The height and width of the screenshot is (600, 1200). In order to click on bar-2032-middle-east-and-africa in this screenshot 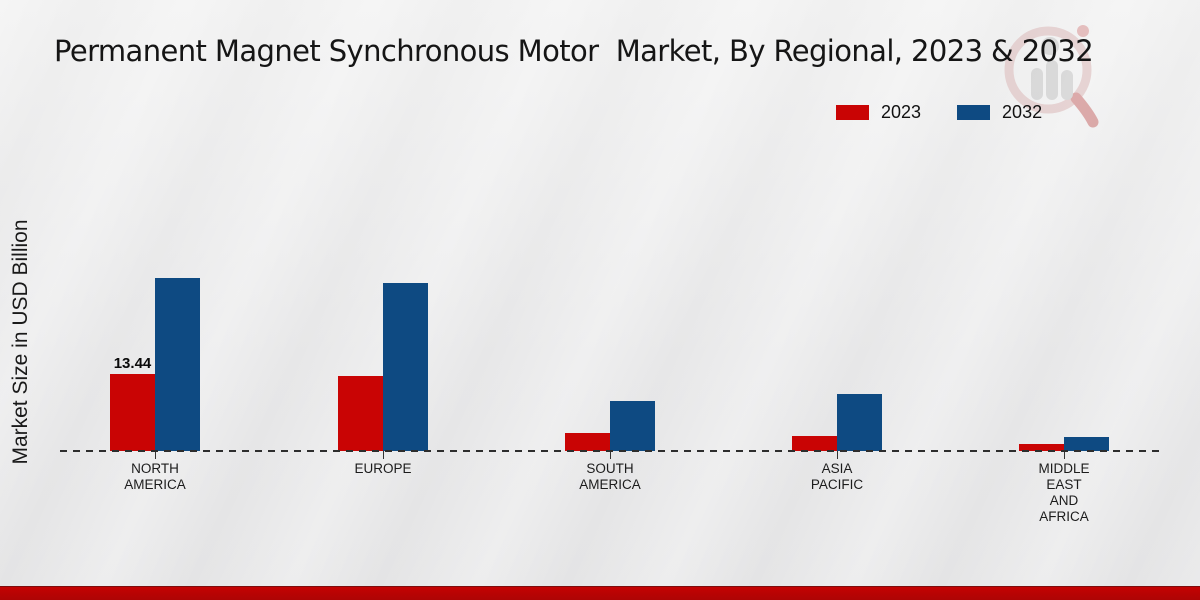, I will do `click(1086, 444)`.